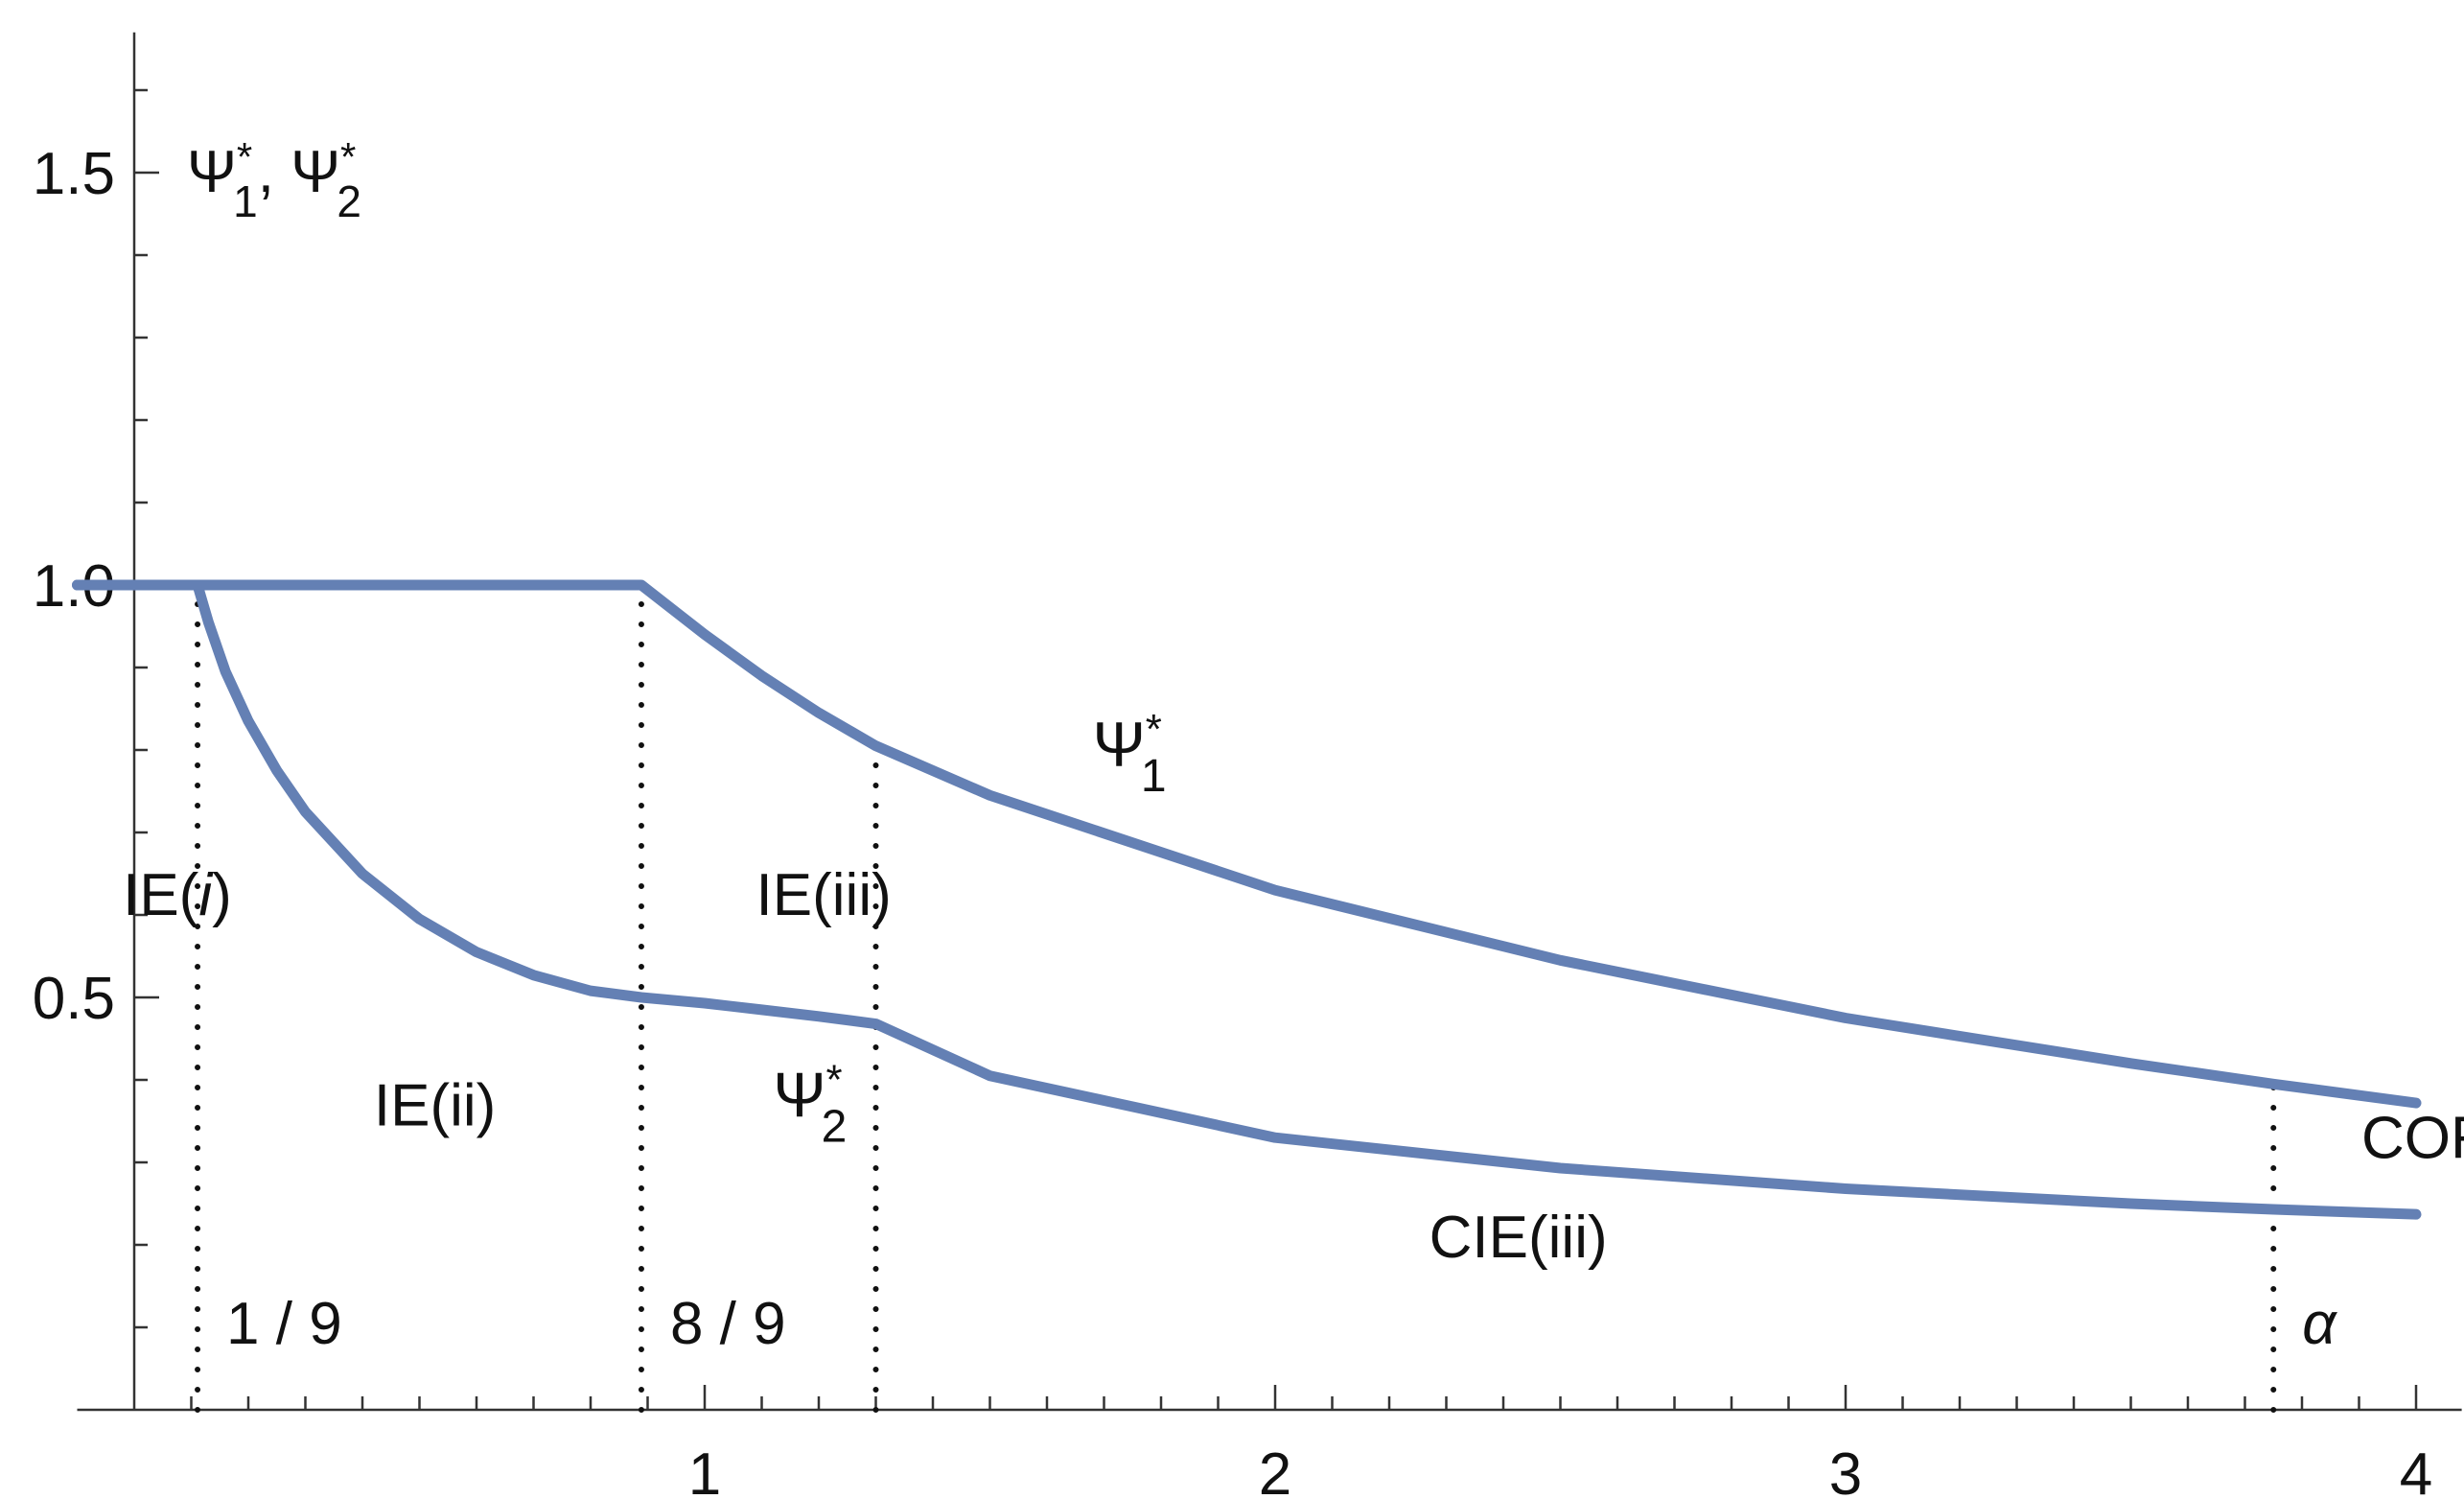 Image resolution: width=2464 pixels, height=1499 pixels. I want to click on y-axis-title-sub: 2, so click(349, 201).